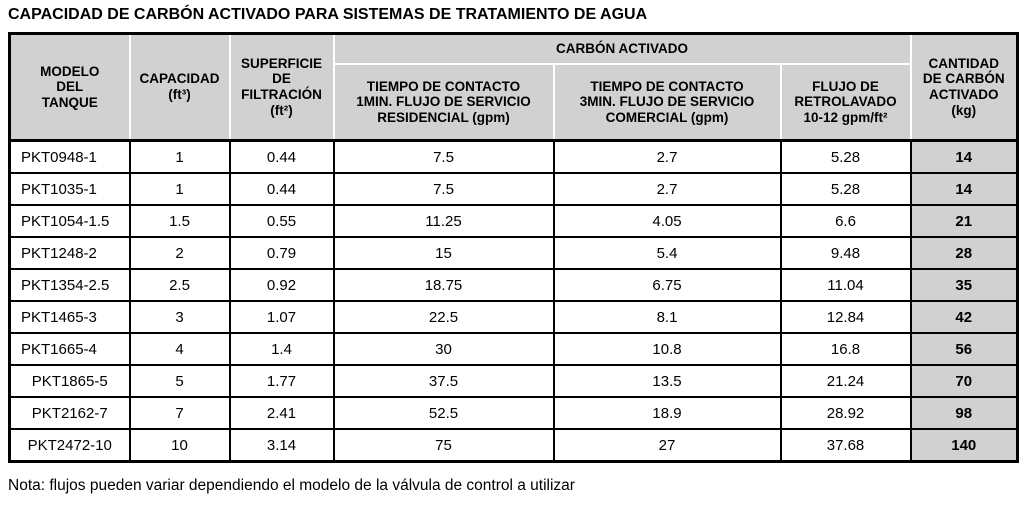  Describe the element at coordinates (69, 413) in the screenshot. I see `model-cell: PKT2162-7` at that location.